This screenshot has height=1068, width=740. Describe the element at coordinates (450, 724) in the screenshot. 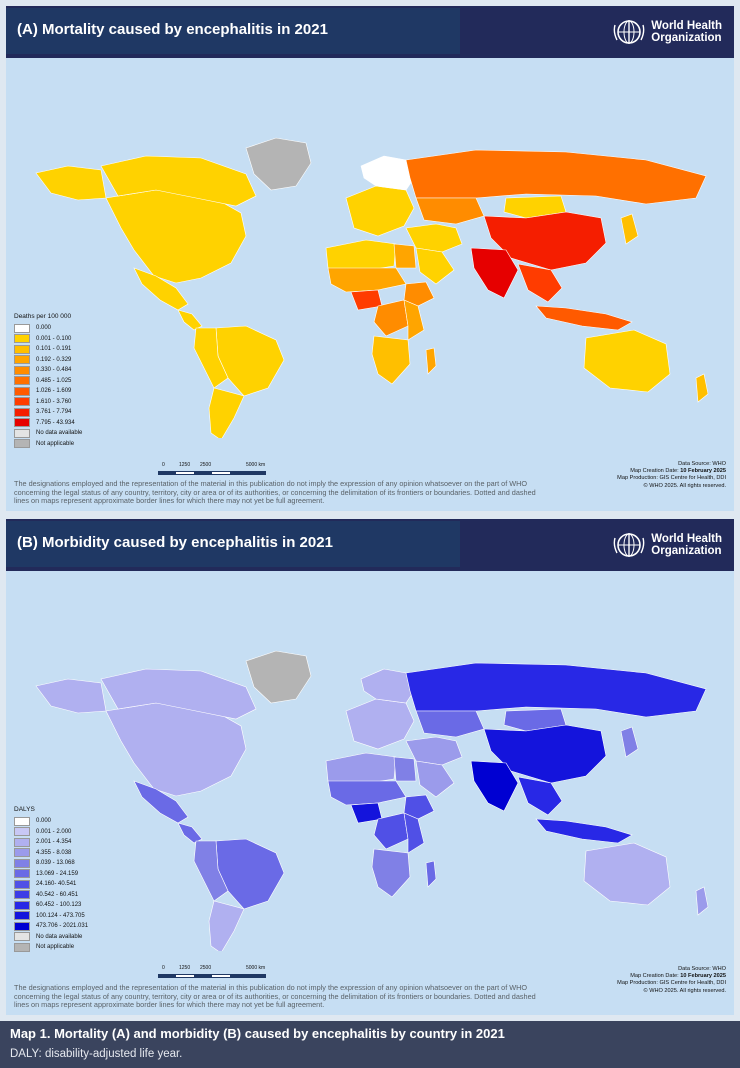

I see `region-kazakhstan` at that location.